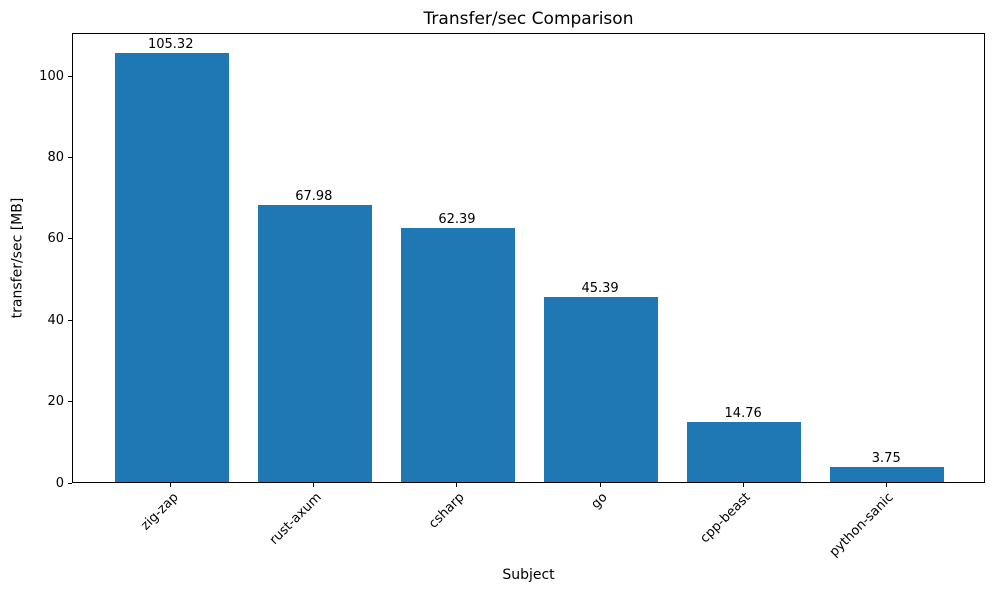 The image size is (1000, 600). Describe the element at coordinates (743, 413) in the screenshot. I see `bar-value-label: 14.76` at that location.